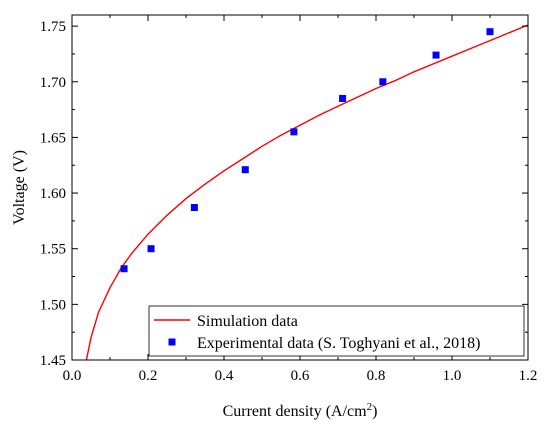 Image resolution: width=550 pixels, height=430 pixels. I want to click on x-tick-label: 1.2, so click(528, 376).